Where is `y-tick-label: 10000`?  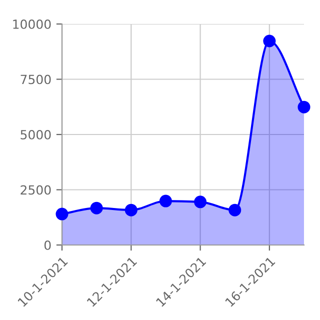 y-tick-label: 10000 is located at coordinates (32, 24).